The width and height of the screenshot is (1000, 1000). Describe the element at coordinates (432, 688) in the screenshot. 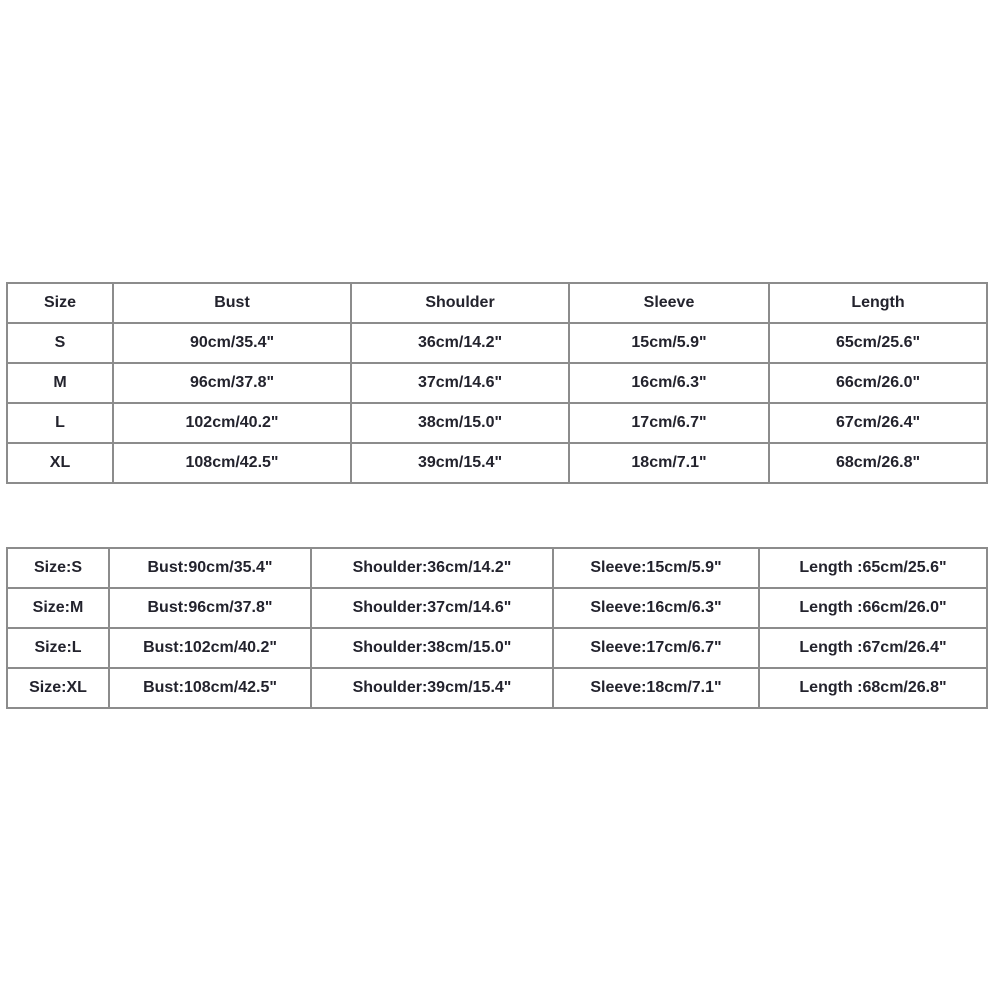

I see `table-cell: Shoulder:39cm/15.4"` at that location.